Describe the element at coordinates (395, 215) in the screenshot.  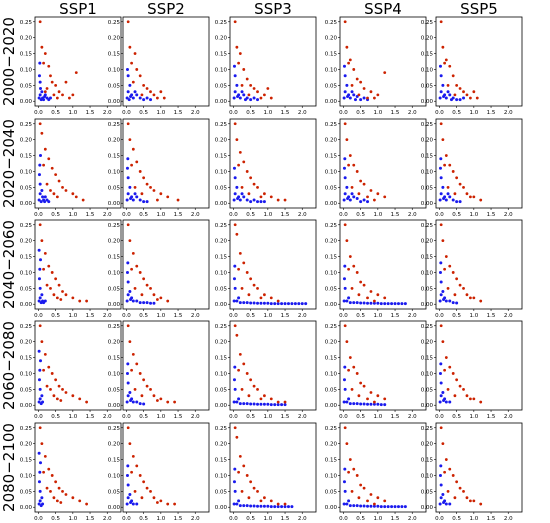
I see `x-tick-label: 1.5` at that location.